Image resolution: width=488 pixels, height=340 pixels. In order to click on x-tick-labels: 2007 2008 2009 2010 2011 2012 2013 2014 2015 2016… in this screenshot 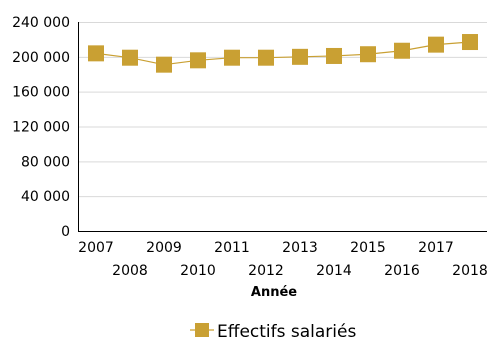, I will do `click(283, 259)`.